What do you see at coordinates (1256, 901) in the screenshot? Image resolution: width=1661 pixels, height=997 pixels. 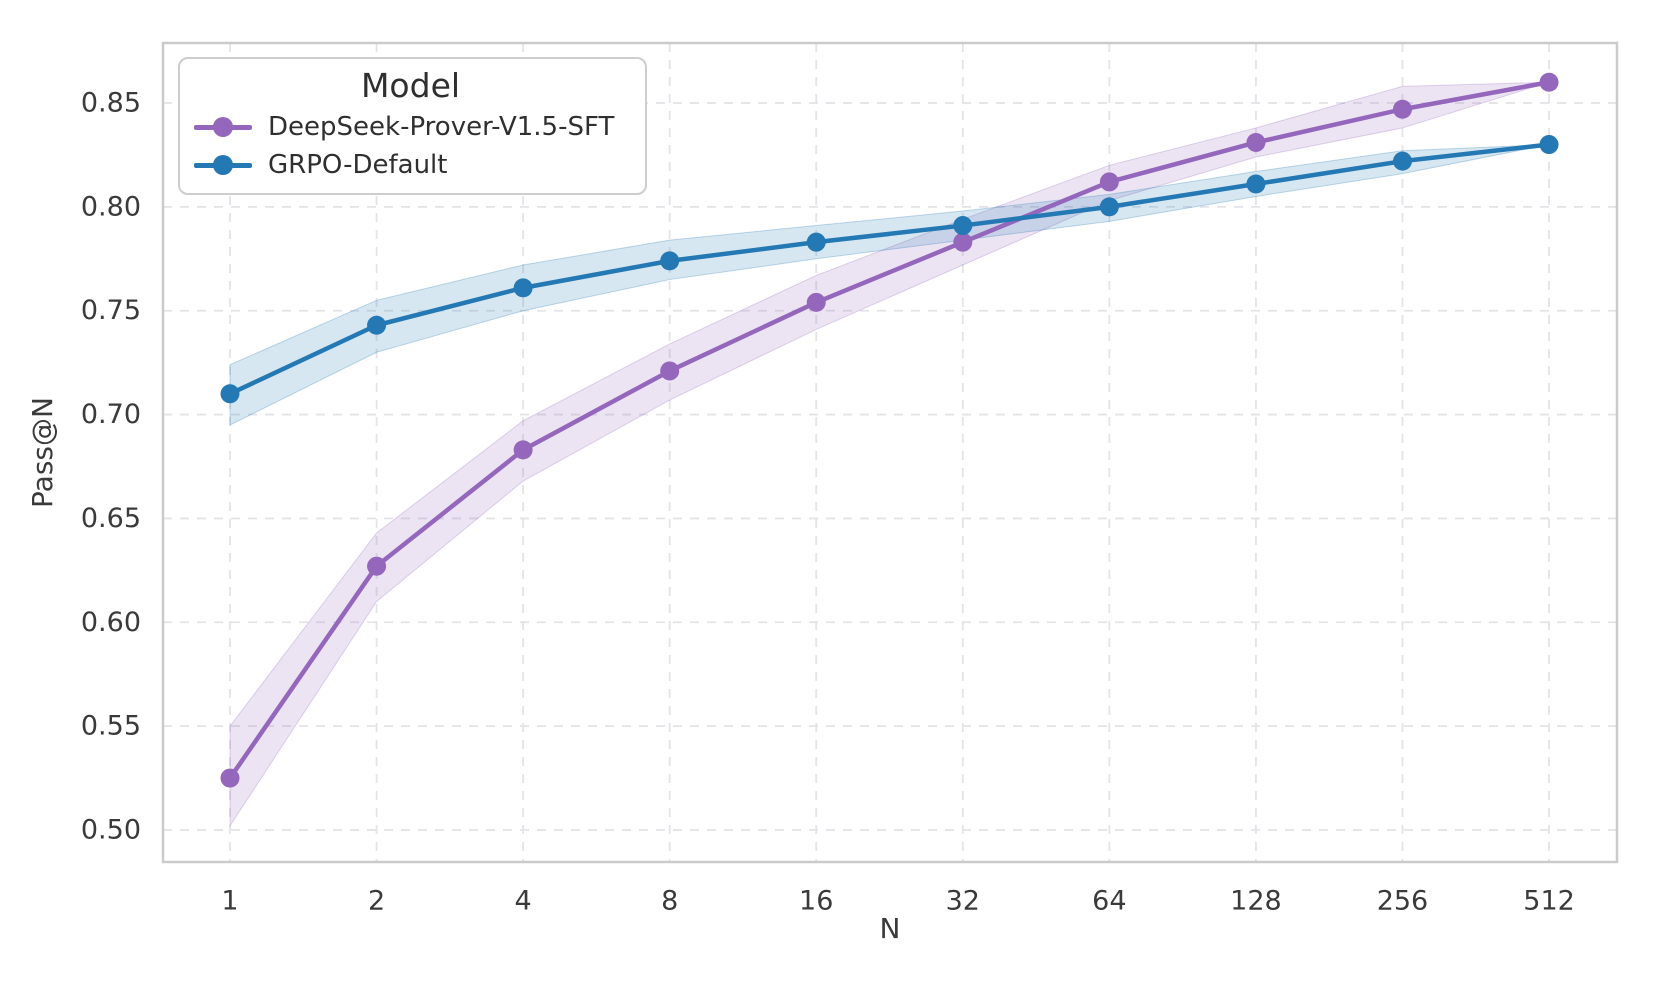 I see `x-tick-label: 128` at bounding box center [1256, 901].